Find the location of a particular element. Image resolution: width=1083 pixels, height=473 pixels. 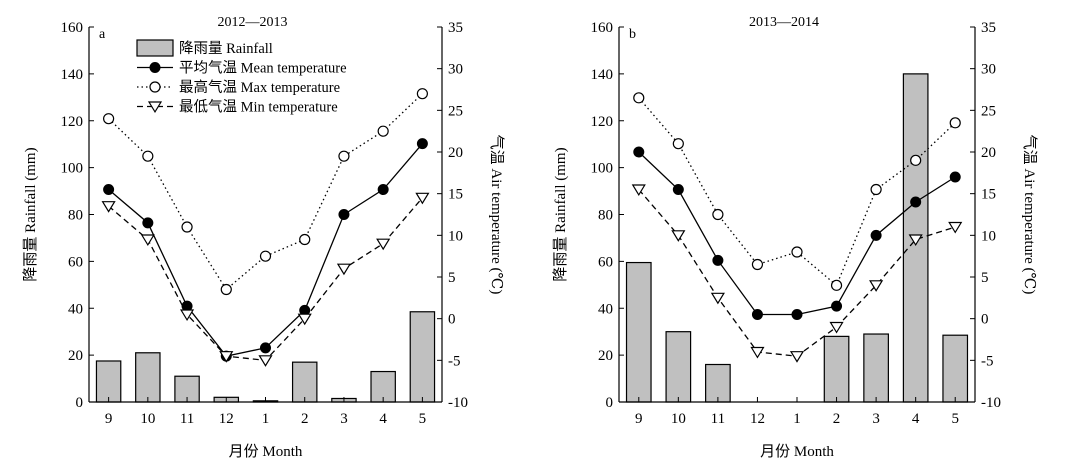

mean-temp-line is located at coordinates (265, 250).